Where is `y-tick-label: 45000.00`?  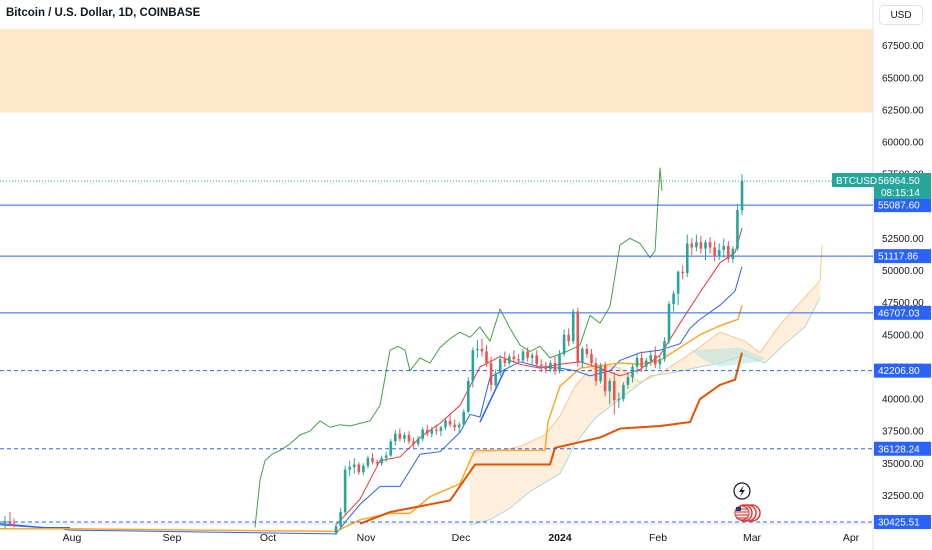 y-tick-label: 45000.00 is located at coordinates (903, 335).